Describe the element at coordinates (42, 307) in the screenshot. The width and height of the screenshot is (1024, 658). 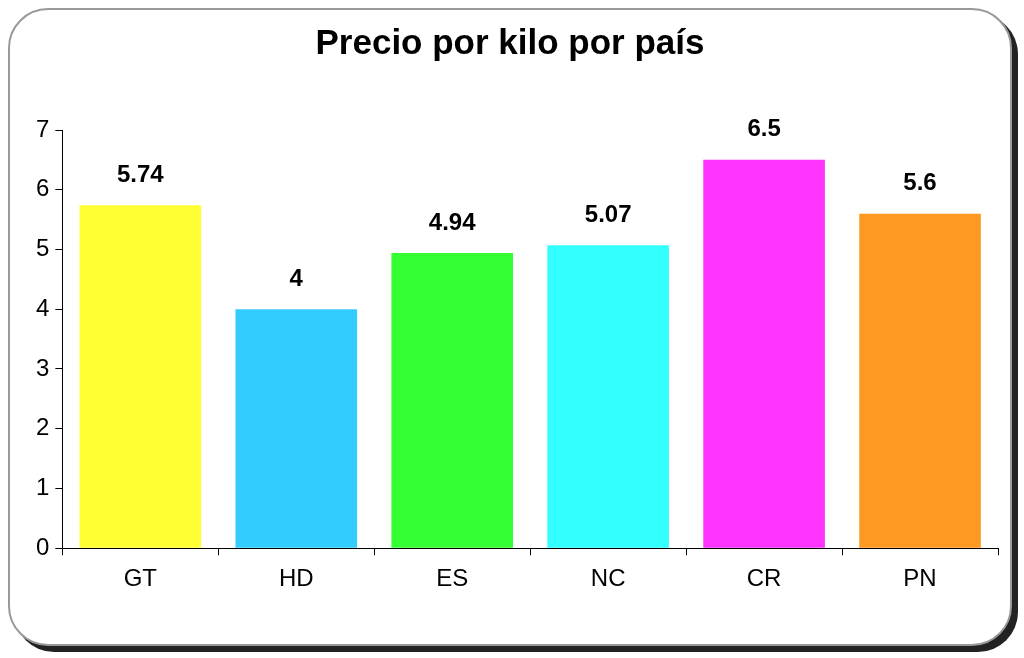
I see `y-tick-label: 4` at that location.